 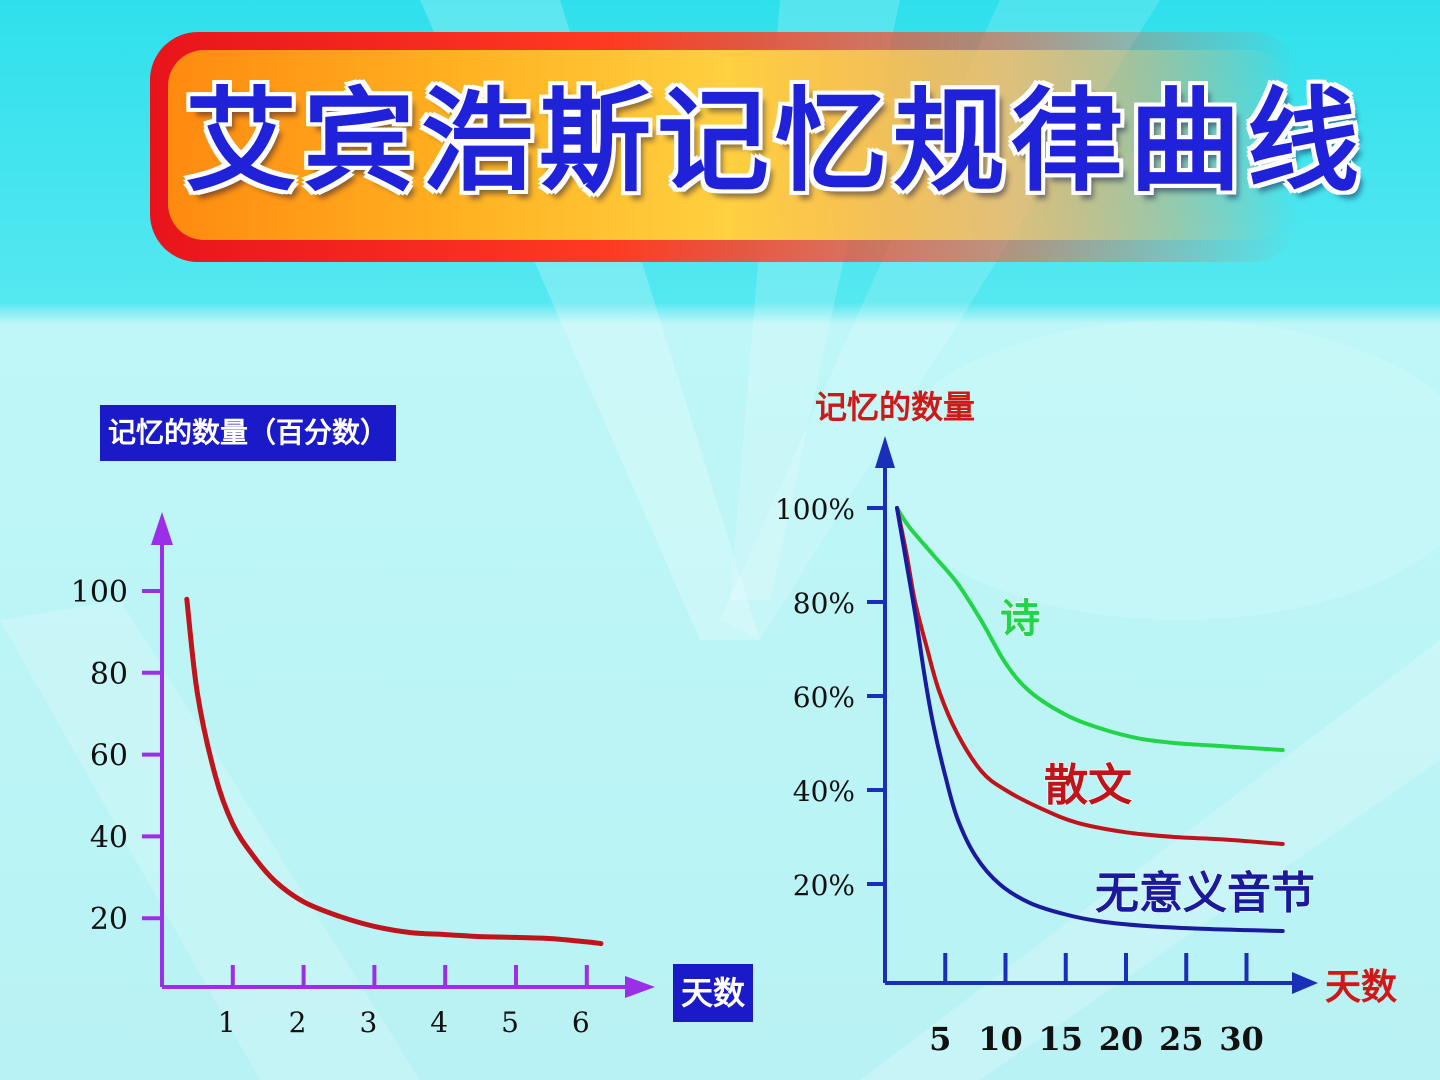 I want to click on right-y-tick-label: 80%, so click(x=824, y=603).